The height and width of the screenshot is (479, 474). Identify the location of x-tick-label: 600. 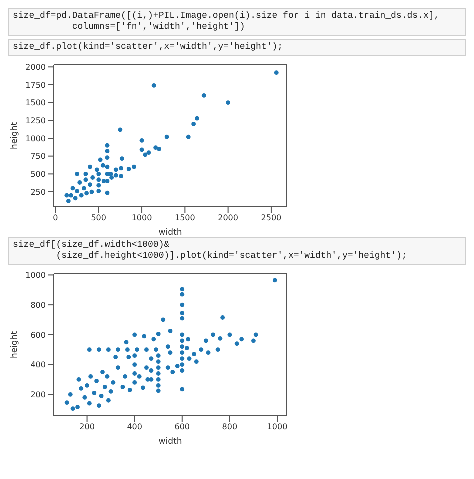
(182, 427).